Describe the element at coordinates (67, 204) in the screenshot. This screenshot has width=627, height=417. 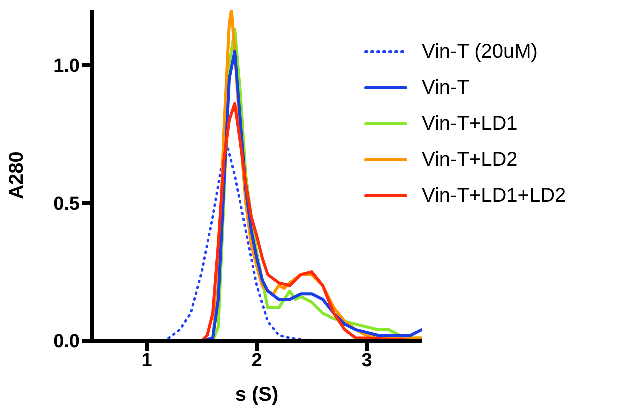
I see `y-tick-label: 0.5` at that location.